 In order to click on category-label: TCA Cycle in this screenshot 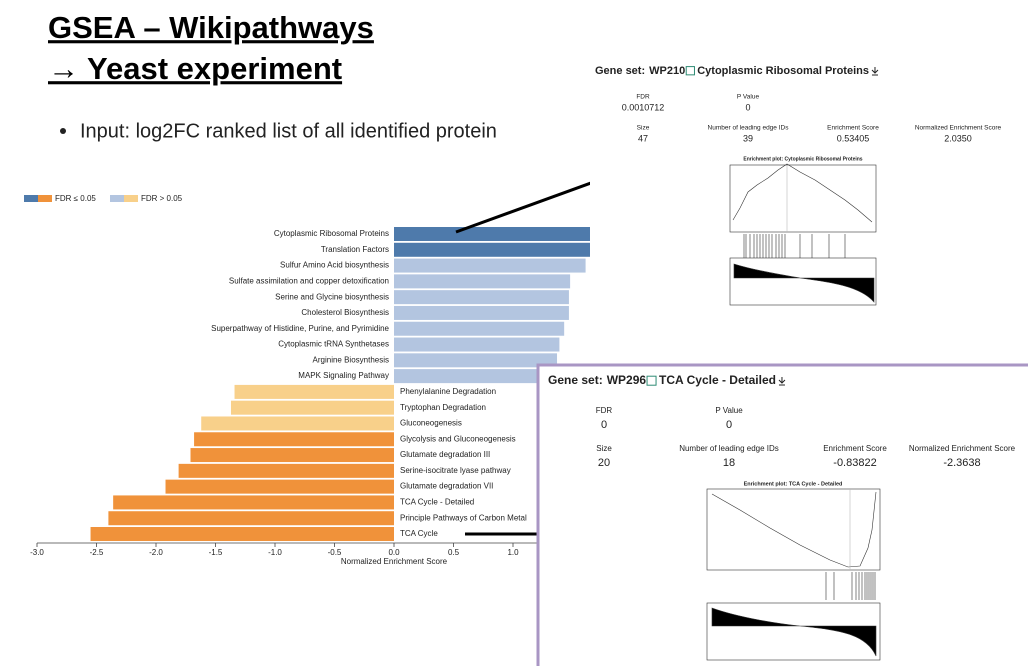, I will do `click(419, 533)`.